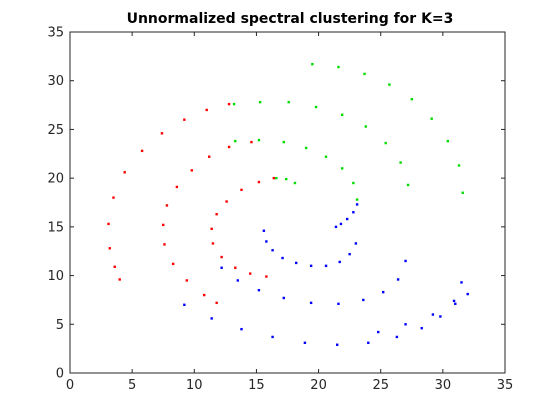 Image resolution: width=560 pixels, height=420 pixels. Describe the element at coordinates (194, 385) in the screenshot. I see `x-tick-label: 10` at that location.